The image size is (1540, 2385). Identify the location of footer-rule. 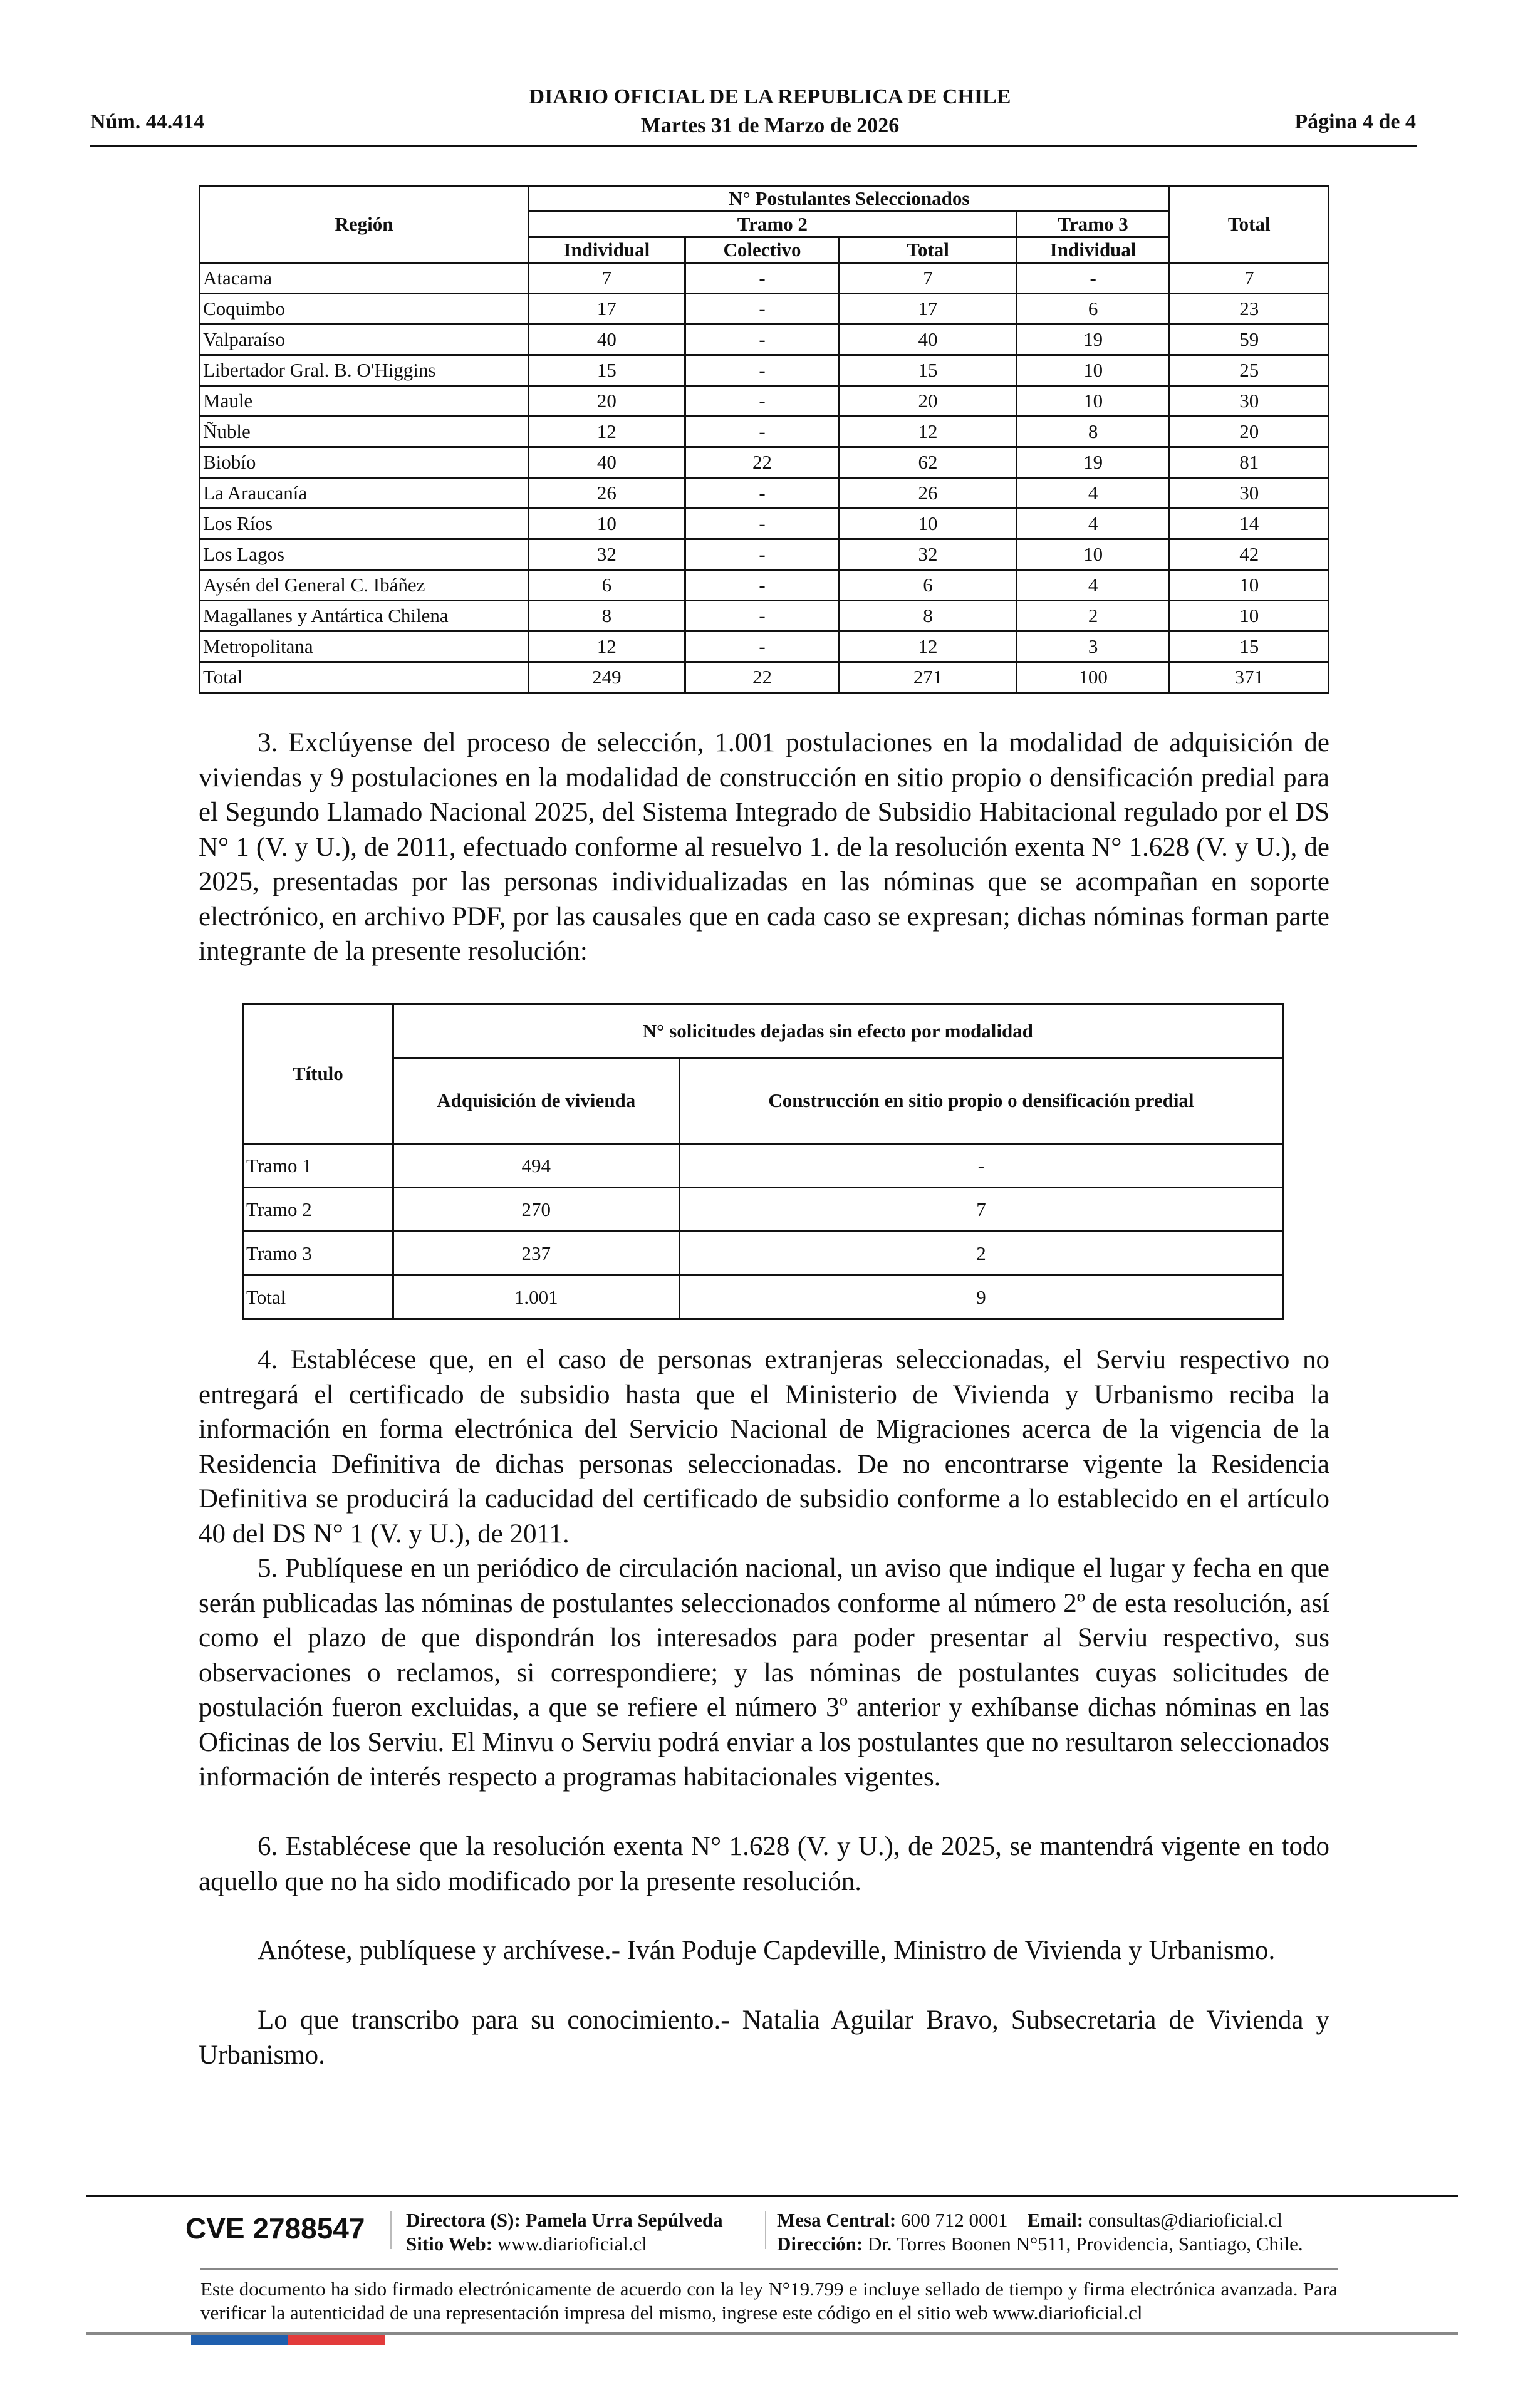
(772, 2196).